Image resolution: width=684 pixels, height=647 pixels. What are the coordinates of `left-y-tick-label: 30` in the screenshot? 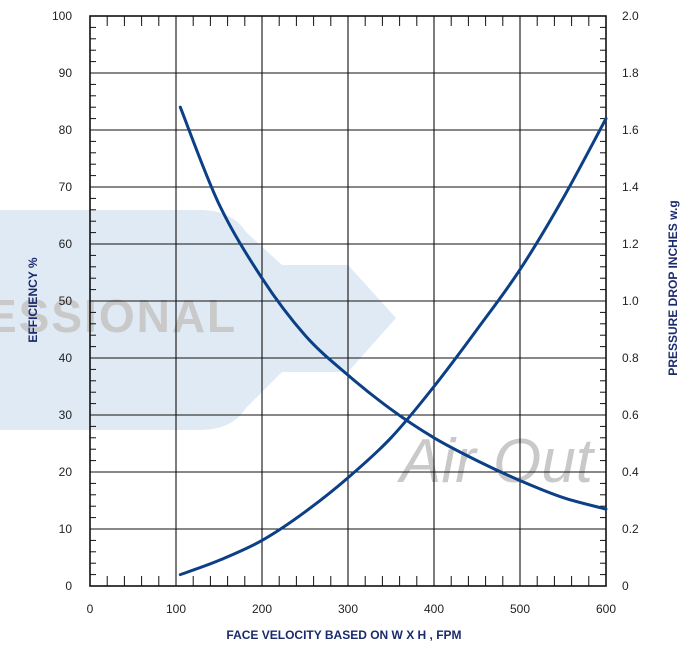 It's located at (66, 415).